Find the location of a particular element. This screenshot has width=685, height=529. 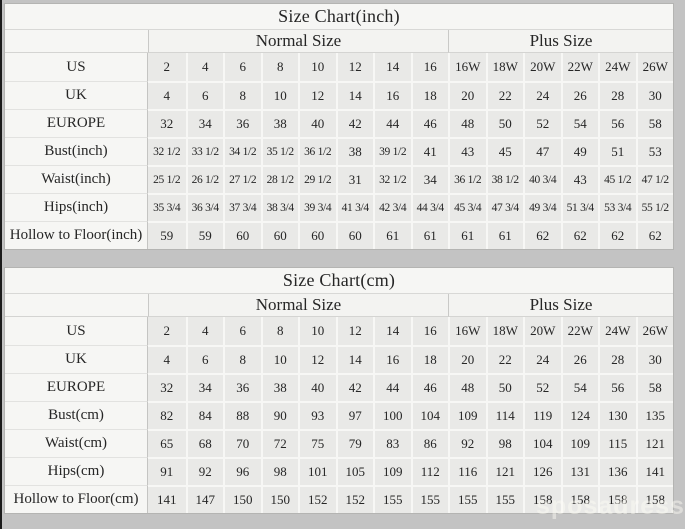

size-cell: 20W is located at coordinates (542, 67).